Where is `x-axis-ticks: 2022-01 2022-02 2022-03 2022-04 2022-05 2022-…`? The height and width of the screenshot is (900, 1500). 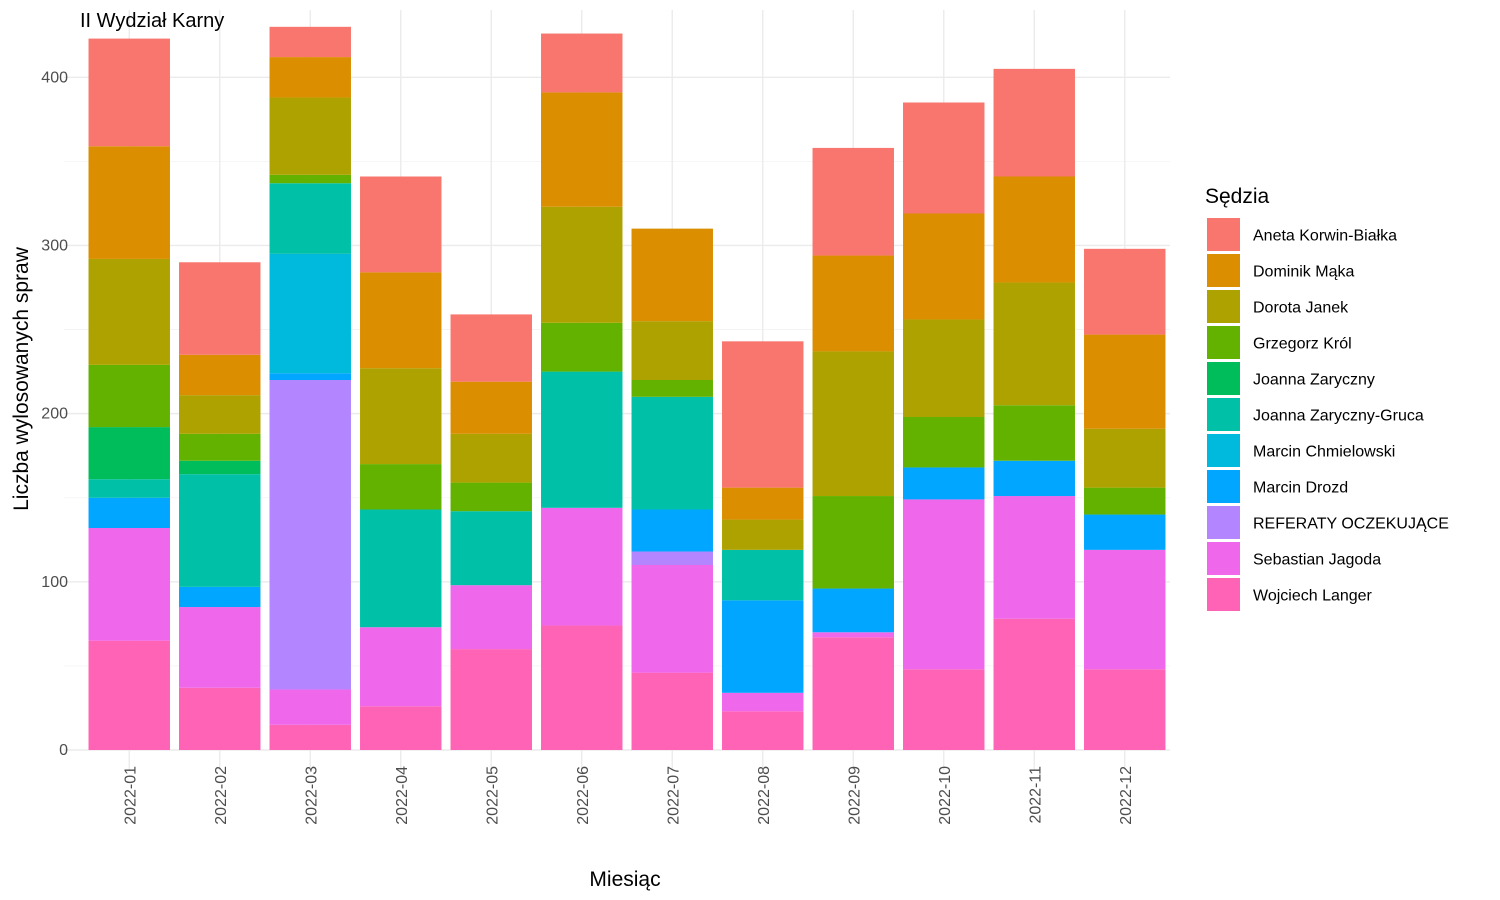 x-axis-ticks: 2022-01 2022-02 2022-03 2022-04 2022-05 2022-… is located at coordinates (628, 795).